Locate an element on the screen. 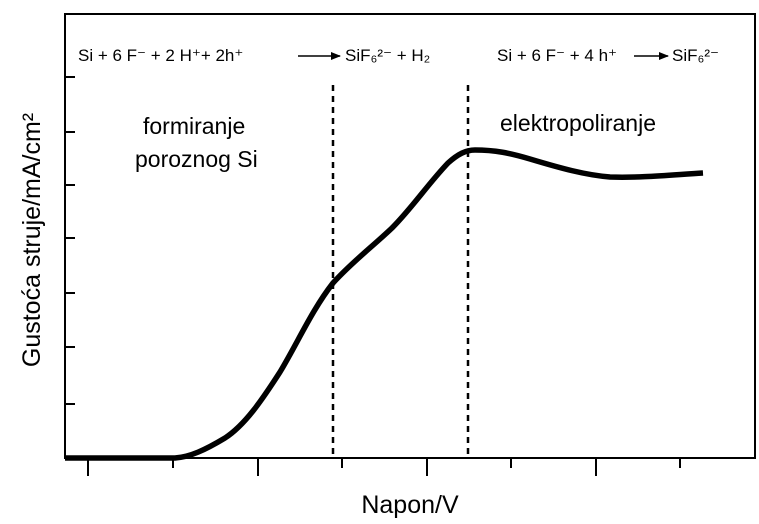 The height and width of the screenshot is (524, 759). reaction-products: SiF₆²⁻ + H₂ is located at coordinates (387, 55).